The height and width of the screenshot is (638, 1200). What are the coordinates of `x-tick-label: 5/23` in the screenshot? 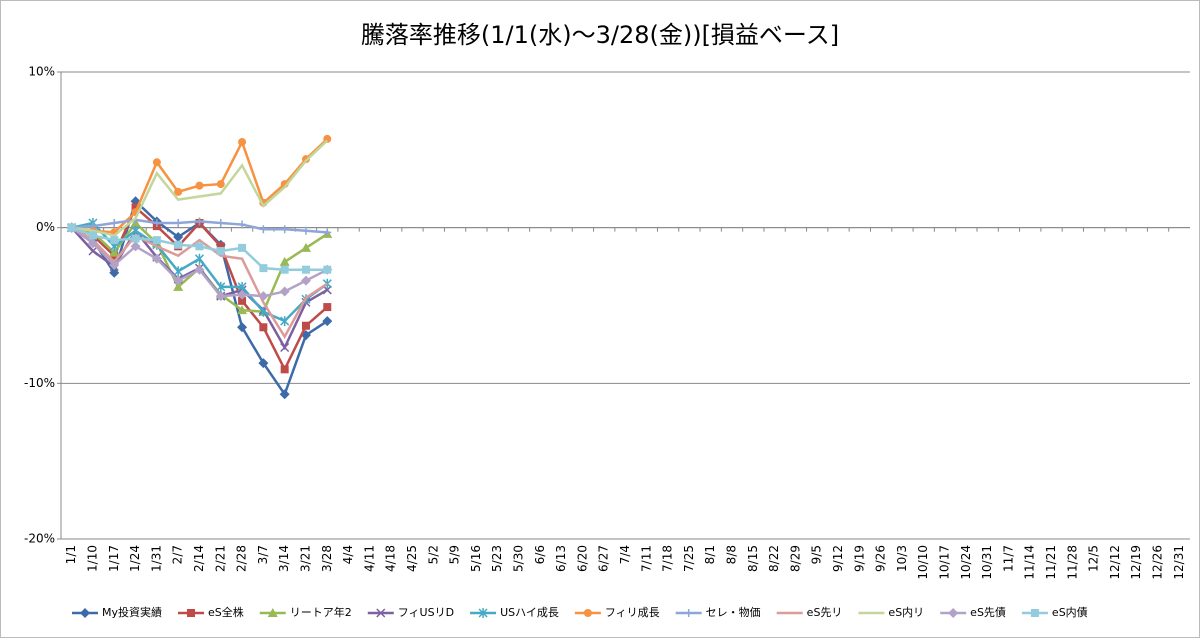 It's located at (497, 558).